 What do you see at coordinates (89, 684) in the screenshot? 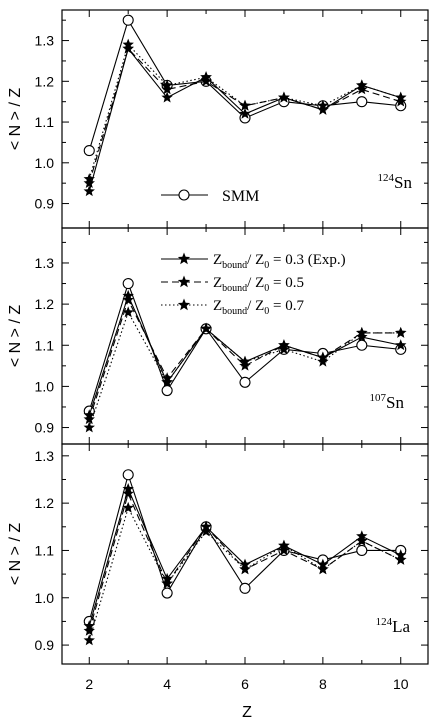
I see `x-tick-label: 2` at bounding box center [89, 684].